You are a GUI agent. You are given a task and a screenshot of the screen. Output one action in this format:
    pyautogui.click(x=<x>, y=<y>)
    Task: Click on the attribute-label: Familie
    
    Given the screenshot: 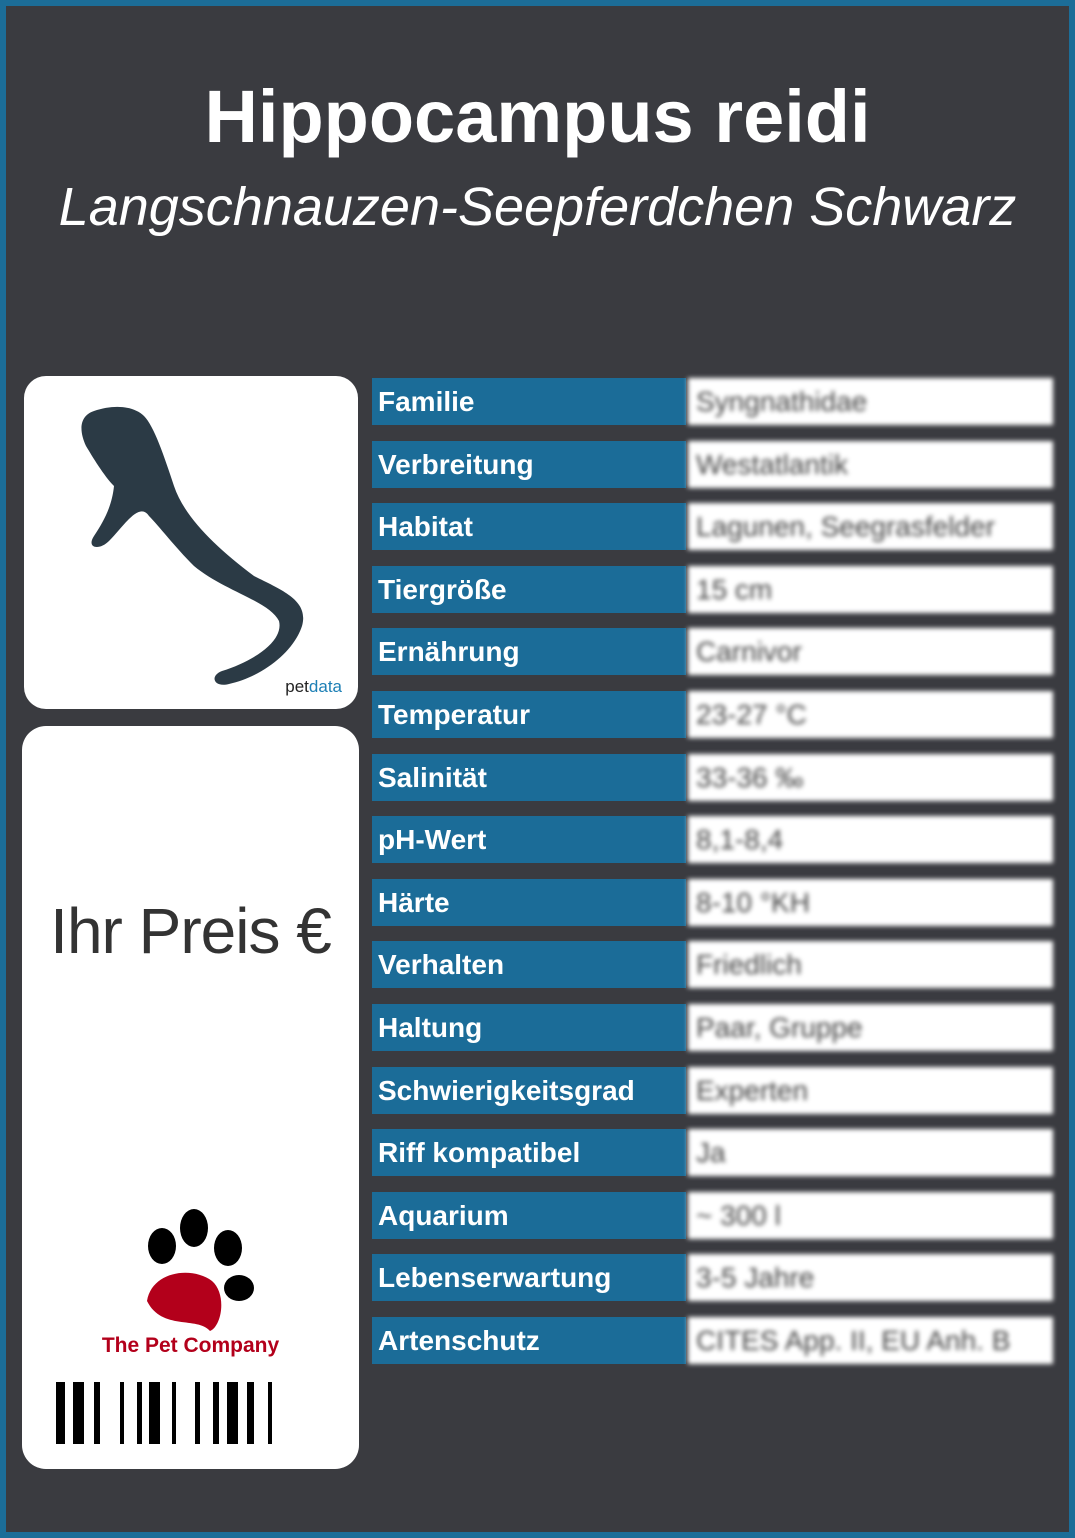 What is the action you would take?
    pyautogui.click(x=529, y=401)
    